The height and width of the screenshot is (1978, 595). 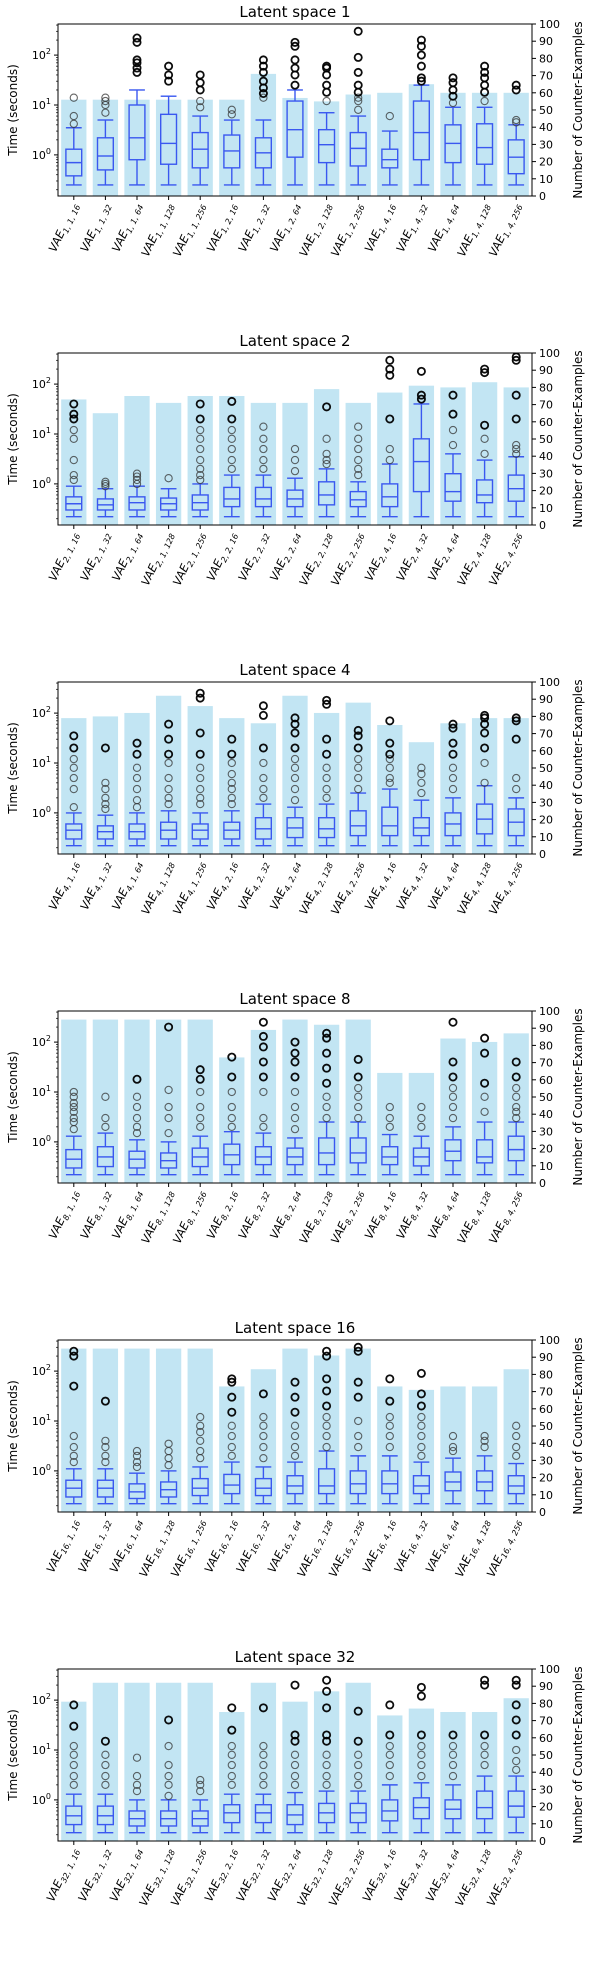 What do you see at coordinates (546, 508) in the screenshot?
I see `y2-tick-label: 10` at bounding box center [546, 508].